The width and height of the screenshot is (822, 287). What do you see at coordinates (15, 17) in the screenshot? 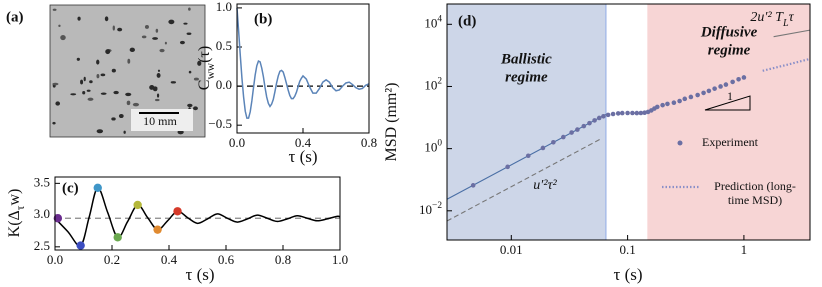
I see `panel-label: (a)` at bounding box center [15, 17].